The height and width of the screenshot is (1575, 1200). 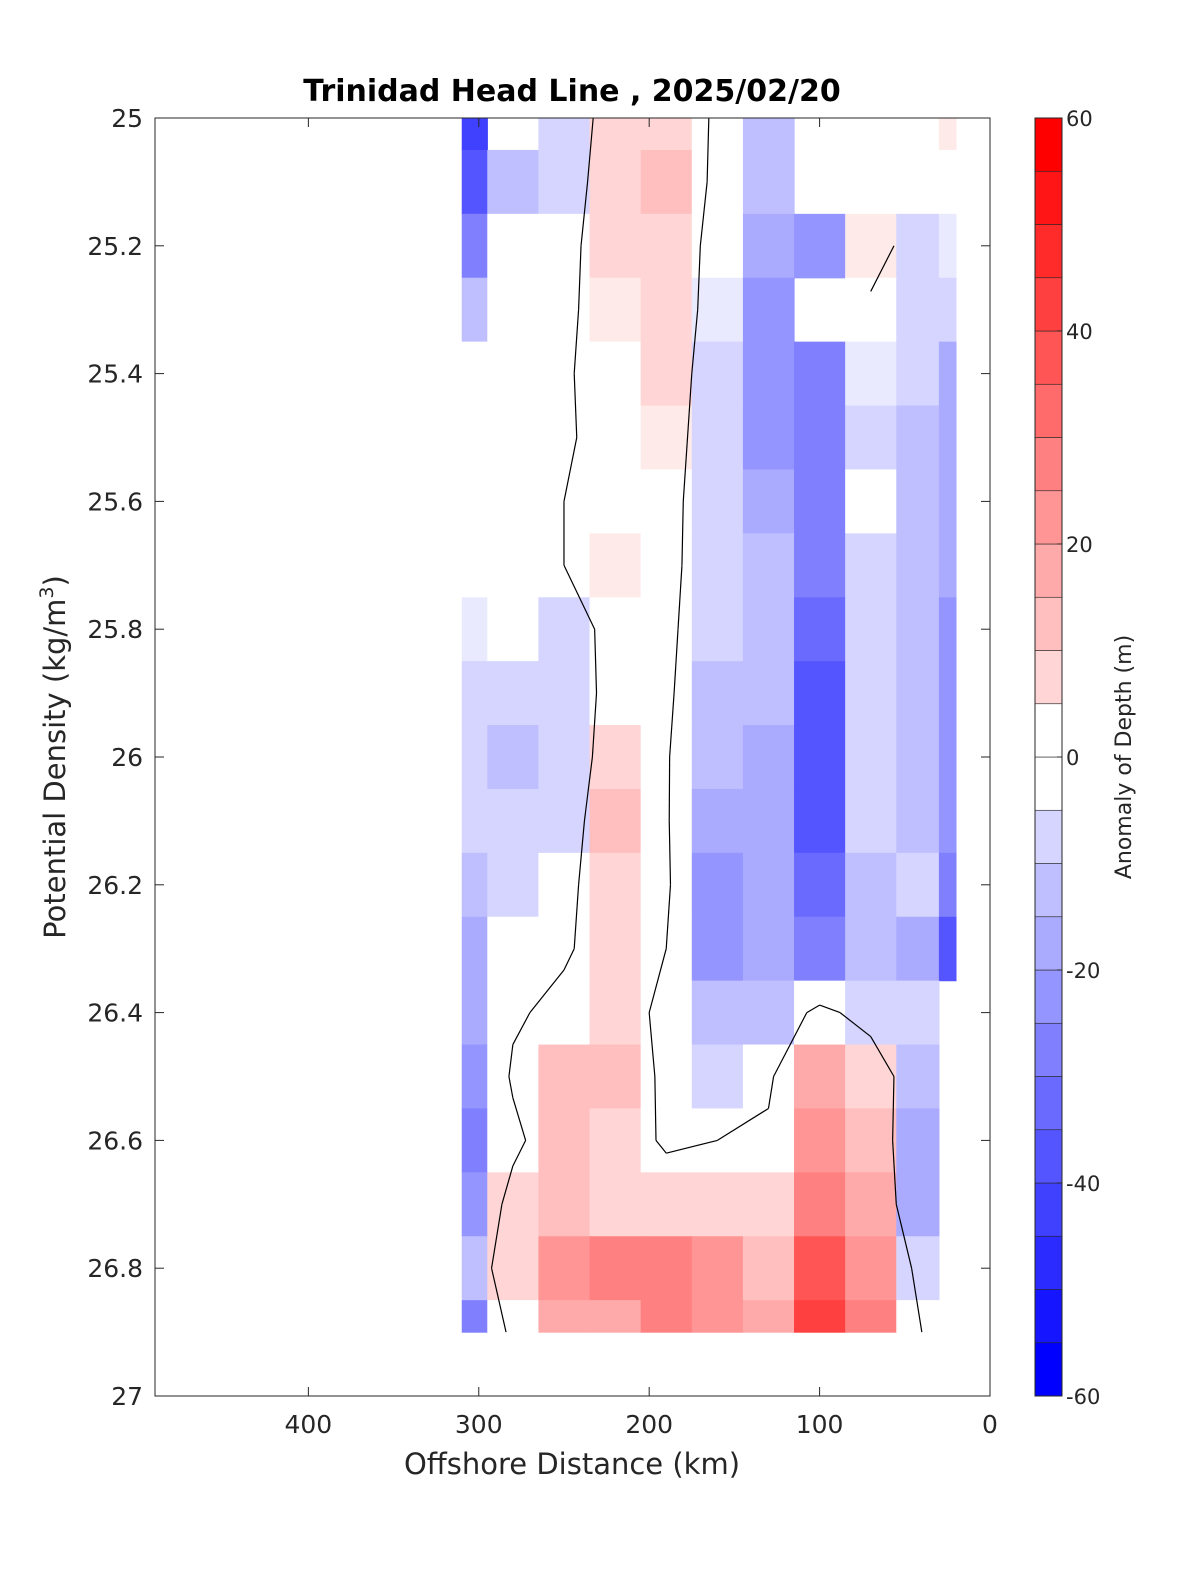 I want to click on y-tick-label: 26, so click(x=127, y=757).